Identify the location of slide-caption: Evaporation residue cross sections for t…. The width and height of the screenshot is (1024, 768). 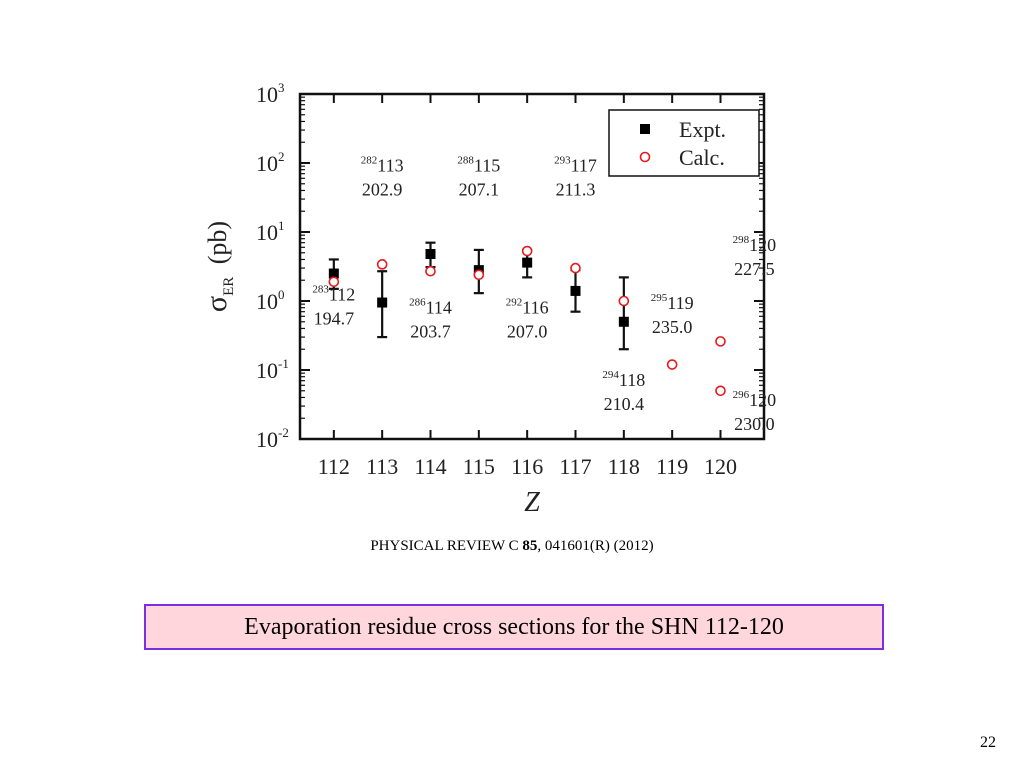
(514, 626).